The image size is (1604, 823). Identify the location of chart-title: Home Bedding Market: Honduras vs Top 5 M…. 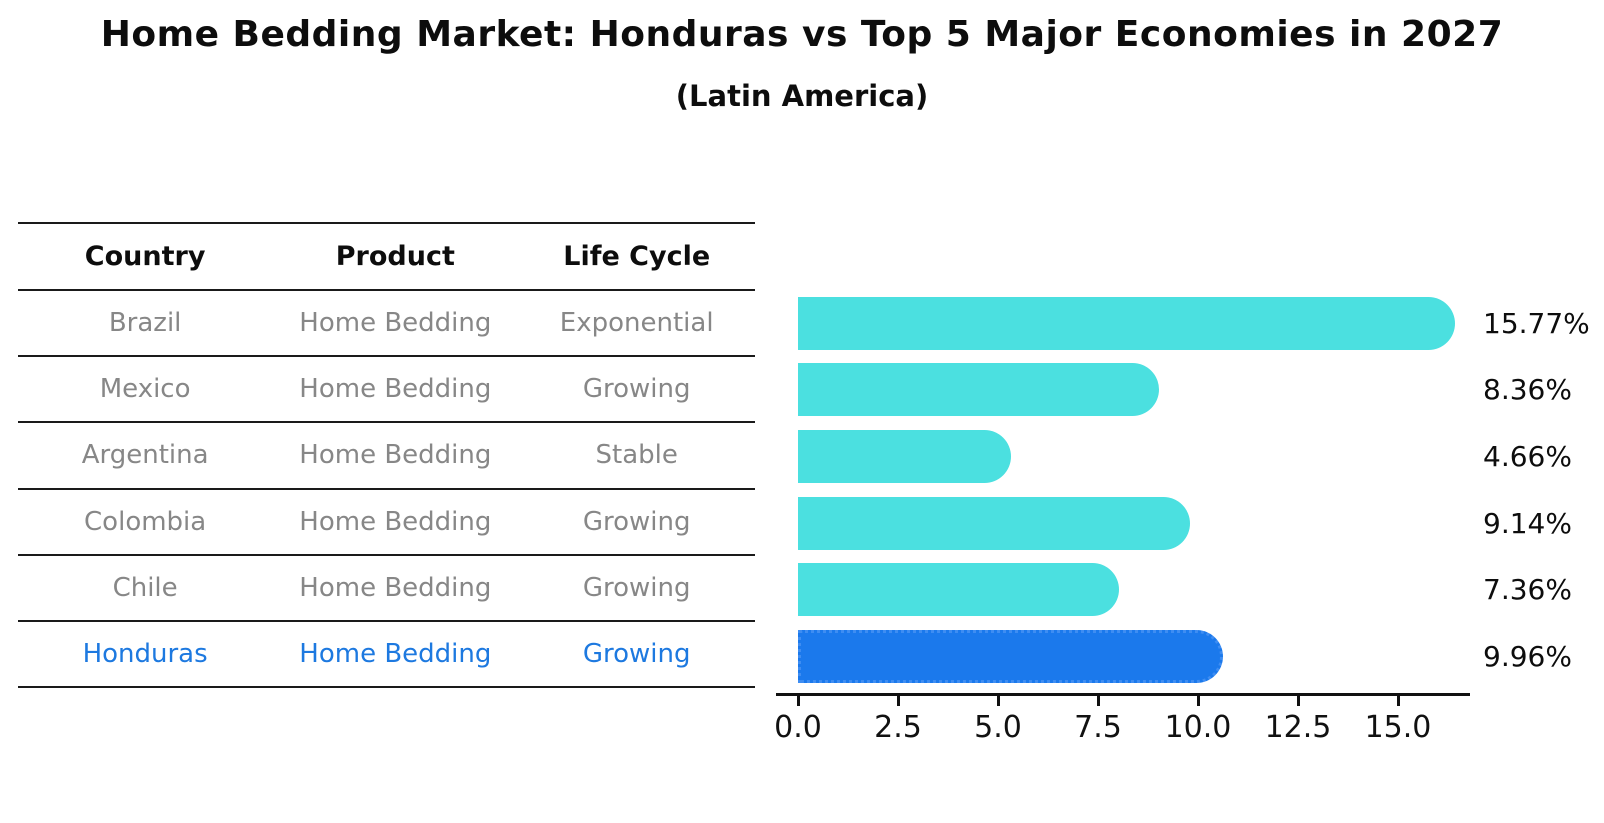
(802, 34).